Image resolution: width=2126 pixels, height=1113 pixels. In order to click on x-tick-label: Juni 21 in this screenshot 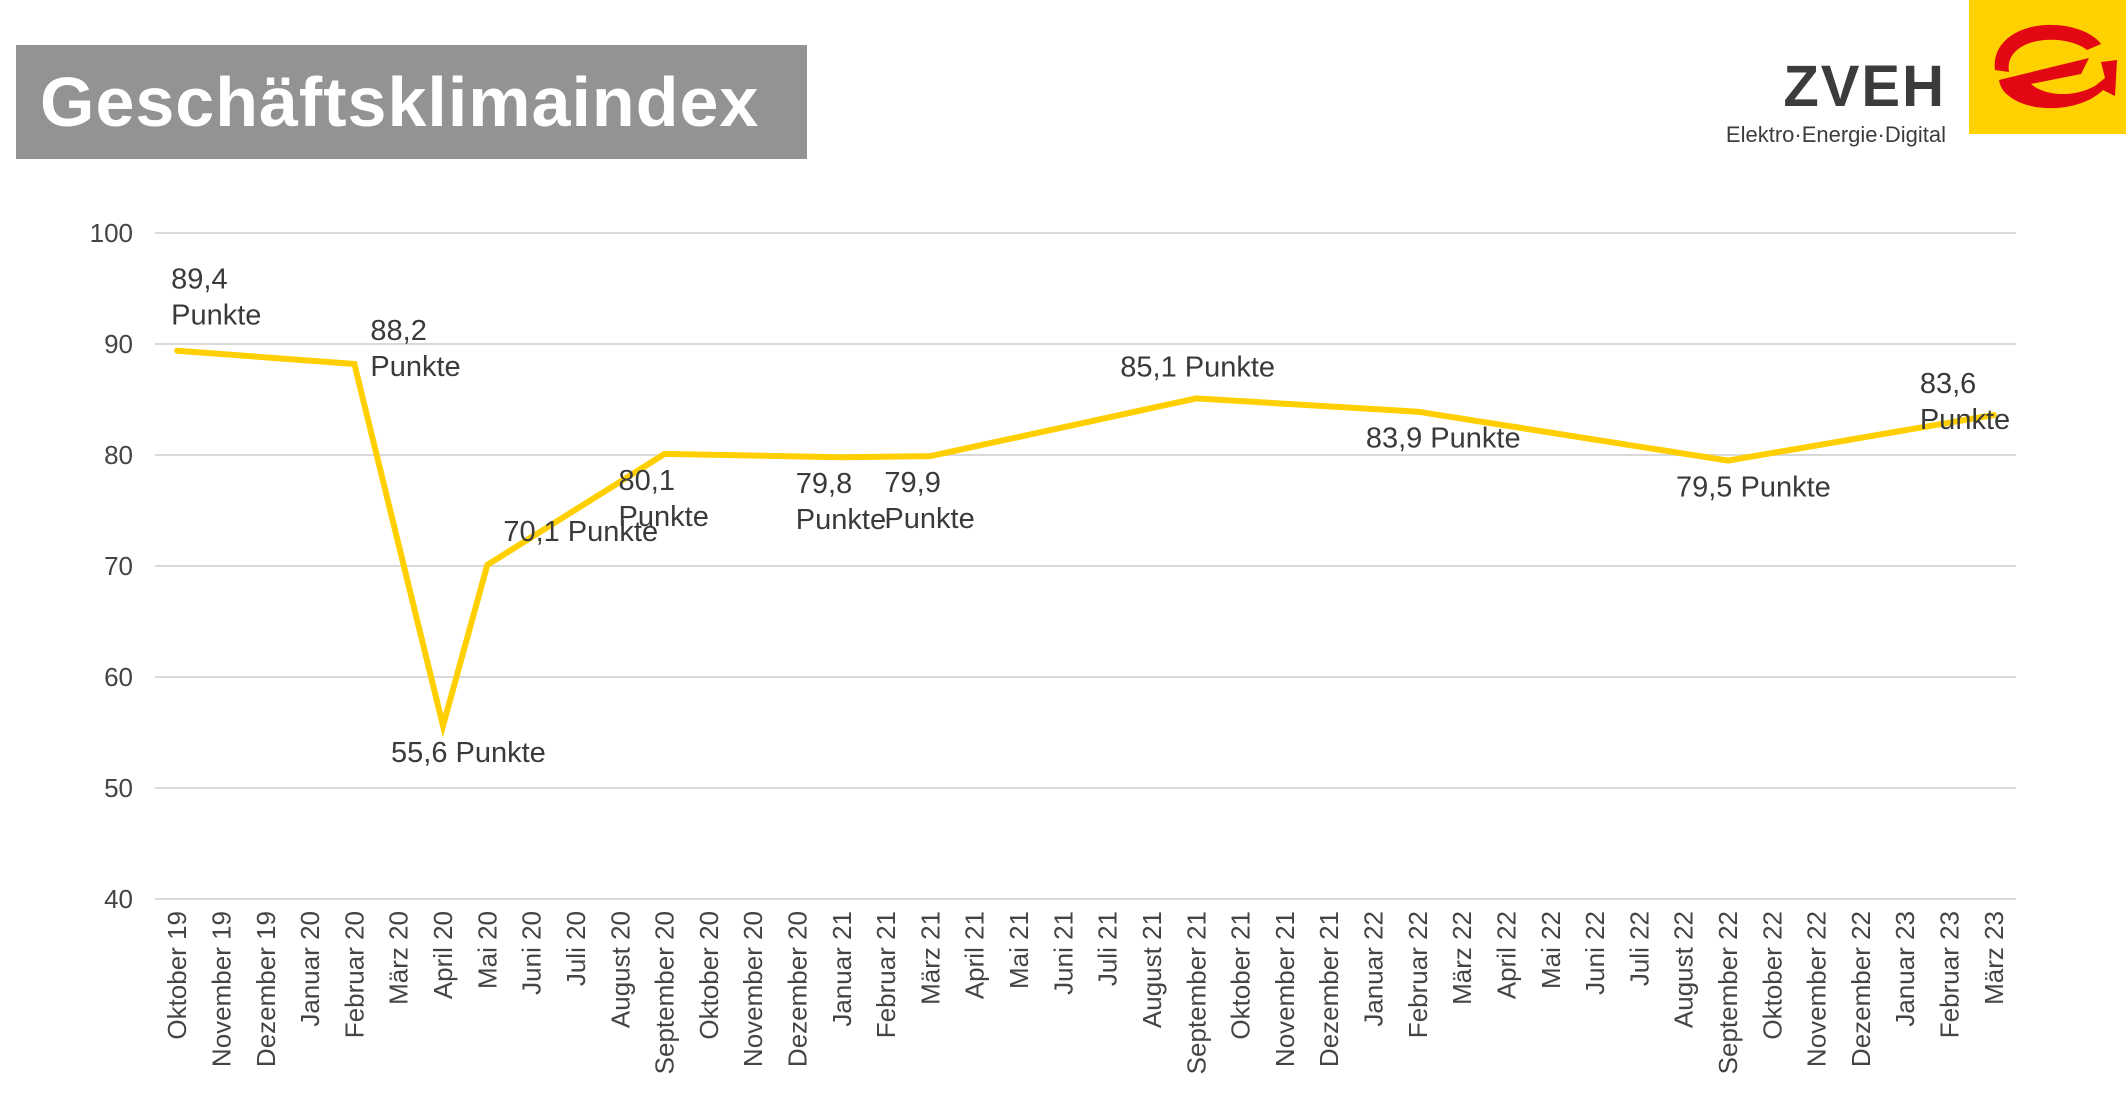, I will do `click(1063, 953)`.